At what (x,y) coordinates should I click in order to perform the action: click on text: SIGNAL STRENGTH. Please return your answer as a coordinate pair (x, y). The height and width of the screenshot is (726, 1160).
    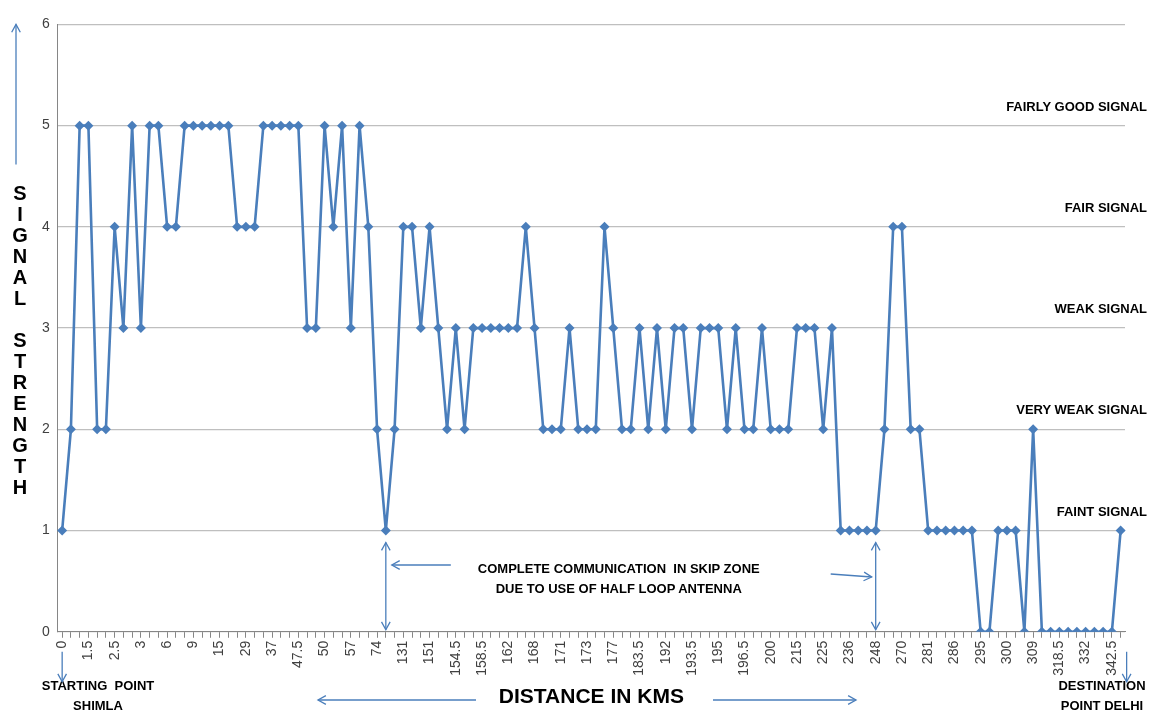
    Looking at the image, I should click on (20, 339).